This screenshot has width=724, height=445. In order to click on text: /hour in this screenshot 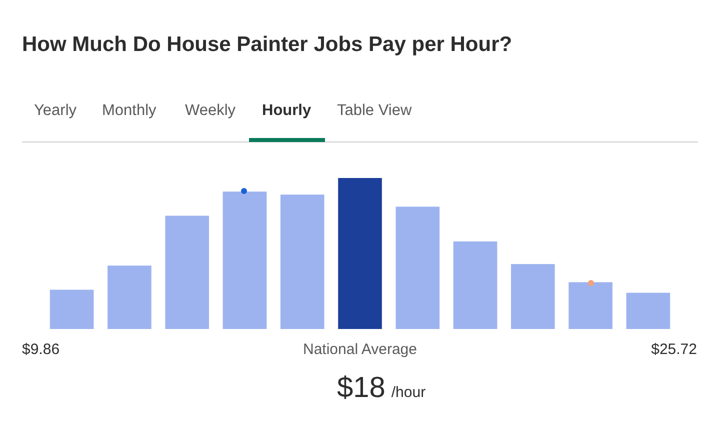, I will do `click(408, 392)`.